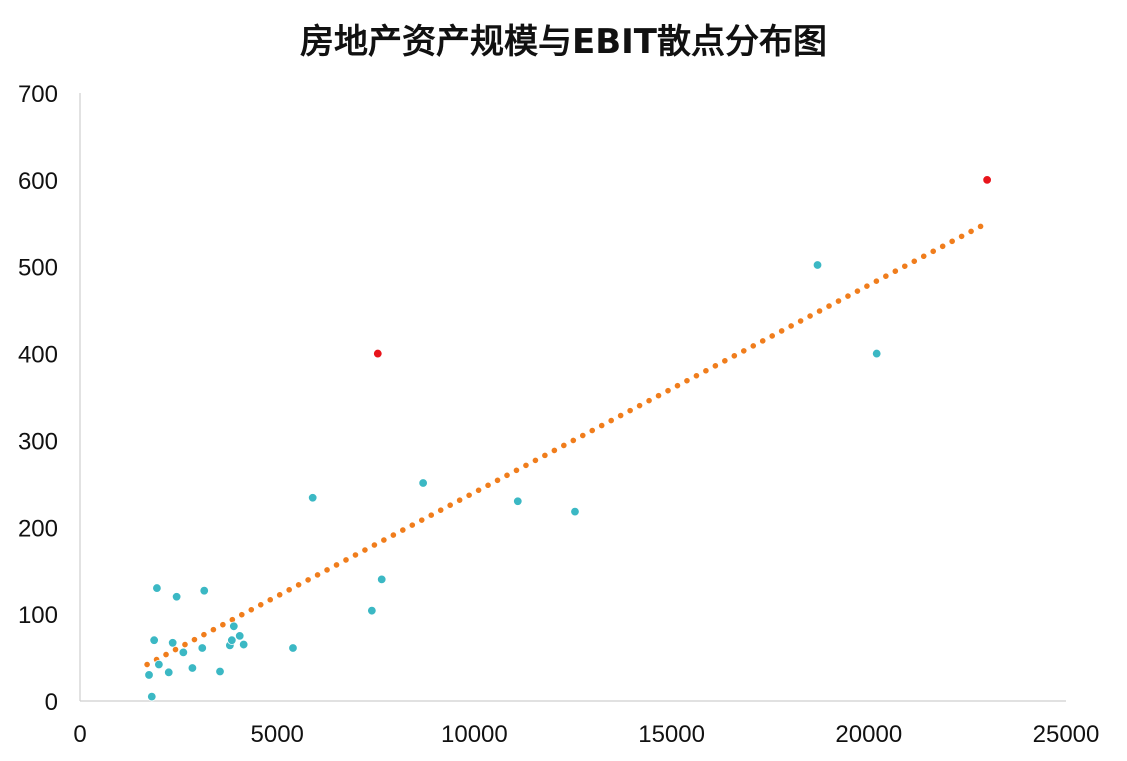 This screenshot has height=761, width=1127. What do you see at coordinates (277, 734) in the screenshot?
I see `x-tick-label: 5000` at bounding box center [277, 734].